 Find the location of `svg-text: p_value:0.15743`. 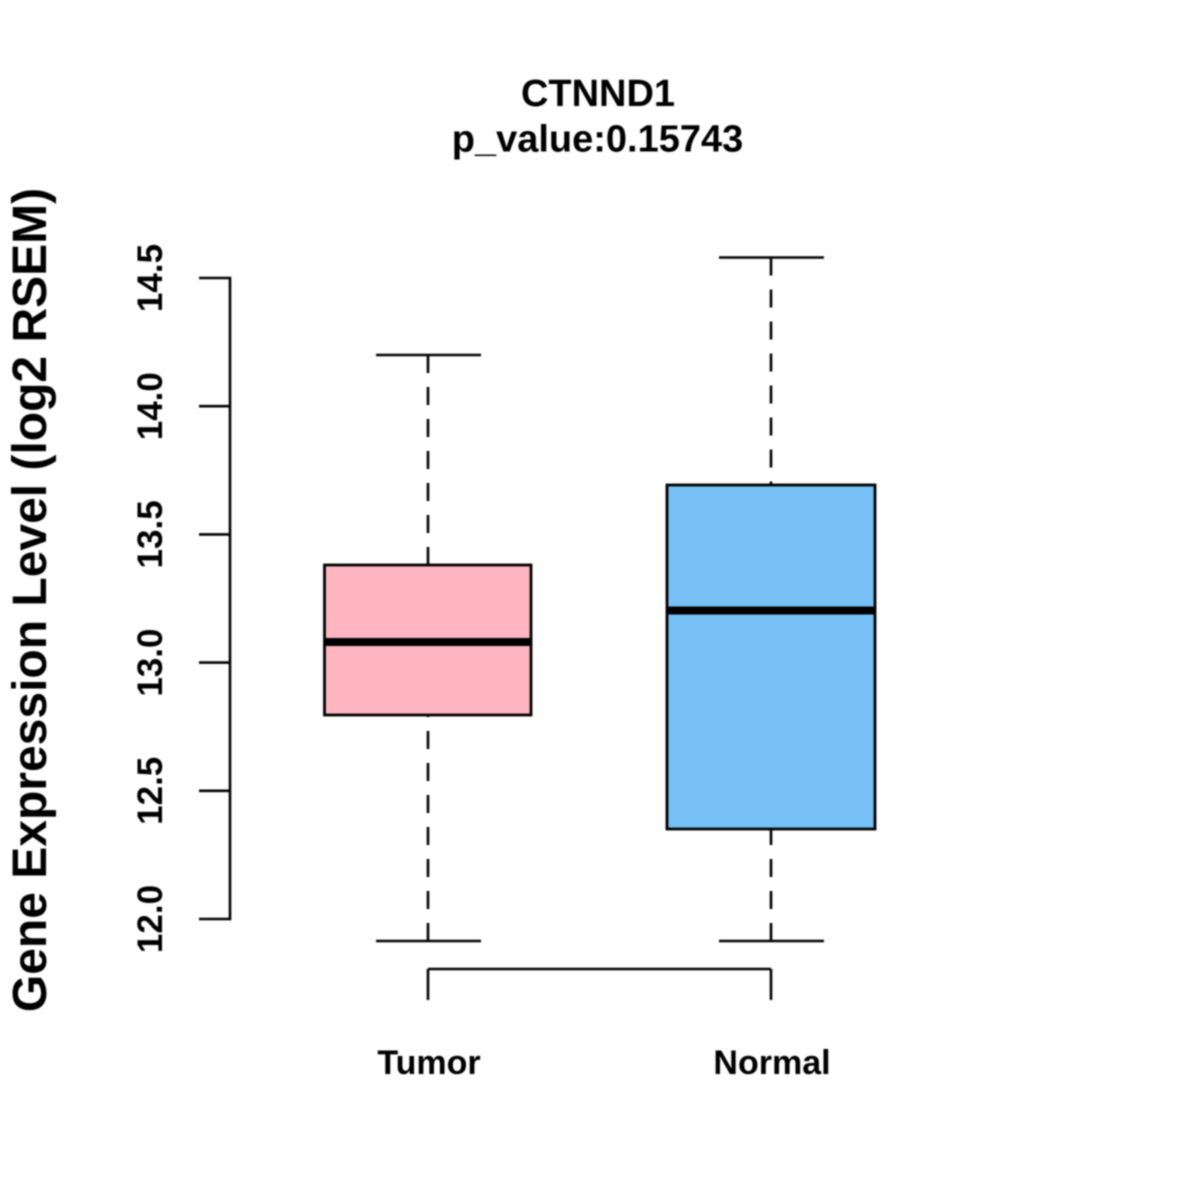

svg-text: p_value:0.15743 is located at coordinates (598, 140).